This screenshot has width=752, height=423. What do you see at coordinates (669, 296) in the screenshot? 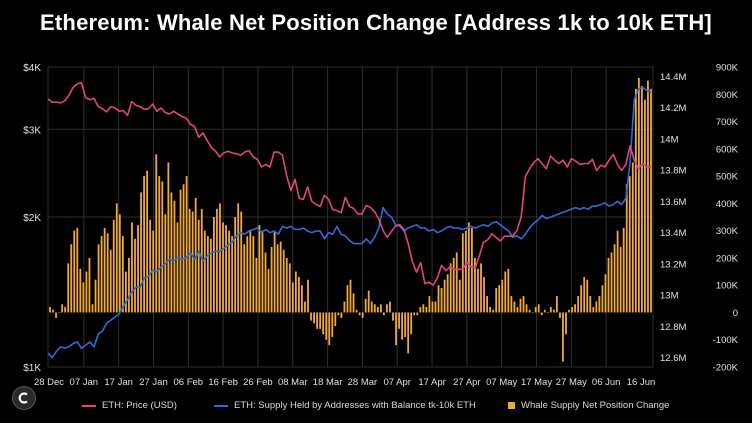
I see `mid-tick-label: 13M` at bounding box center [669, 296].